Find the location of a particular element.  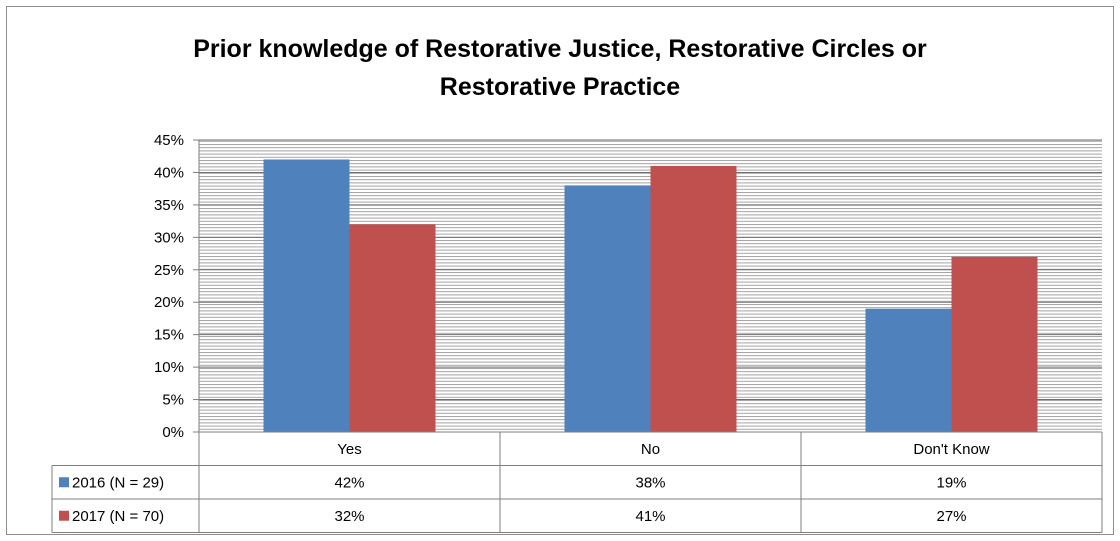

legend-label: 2017 (N = 70) is located at coordinates (118, 516).